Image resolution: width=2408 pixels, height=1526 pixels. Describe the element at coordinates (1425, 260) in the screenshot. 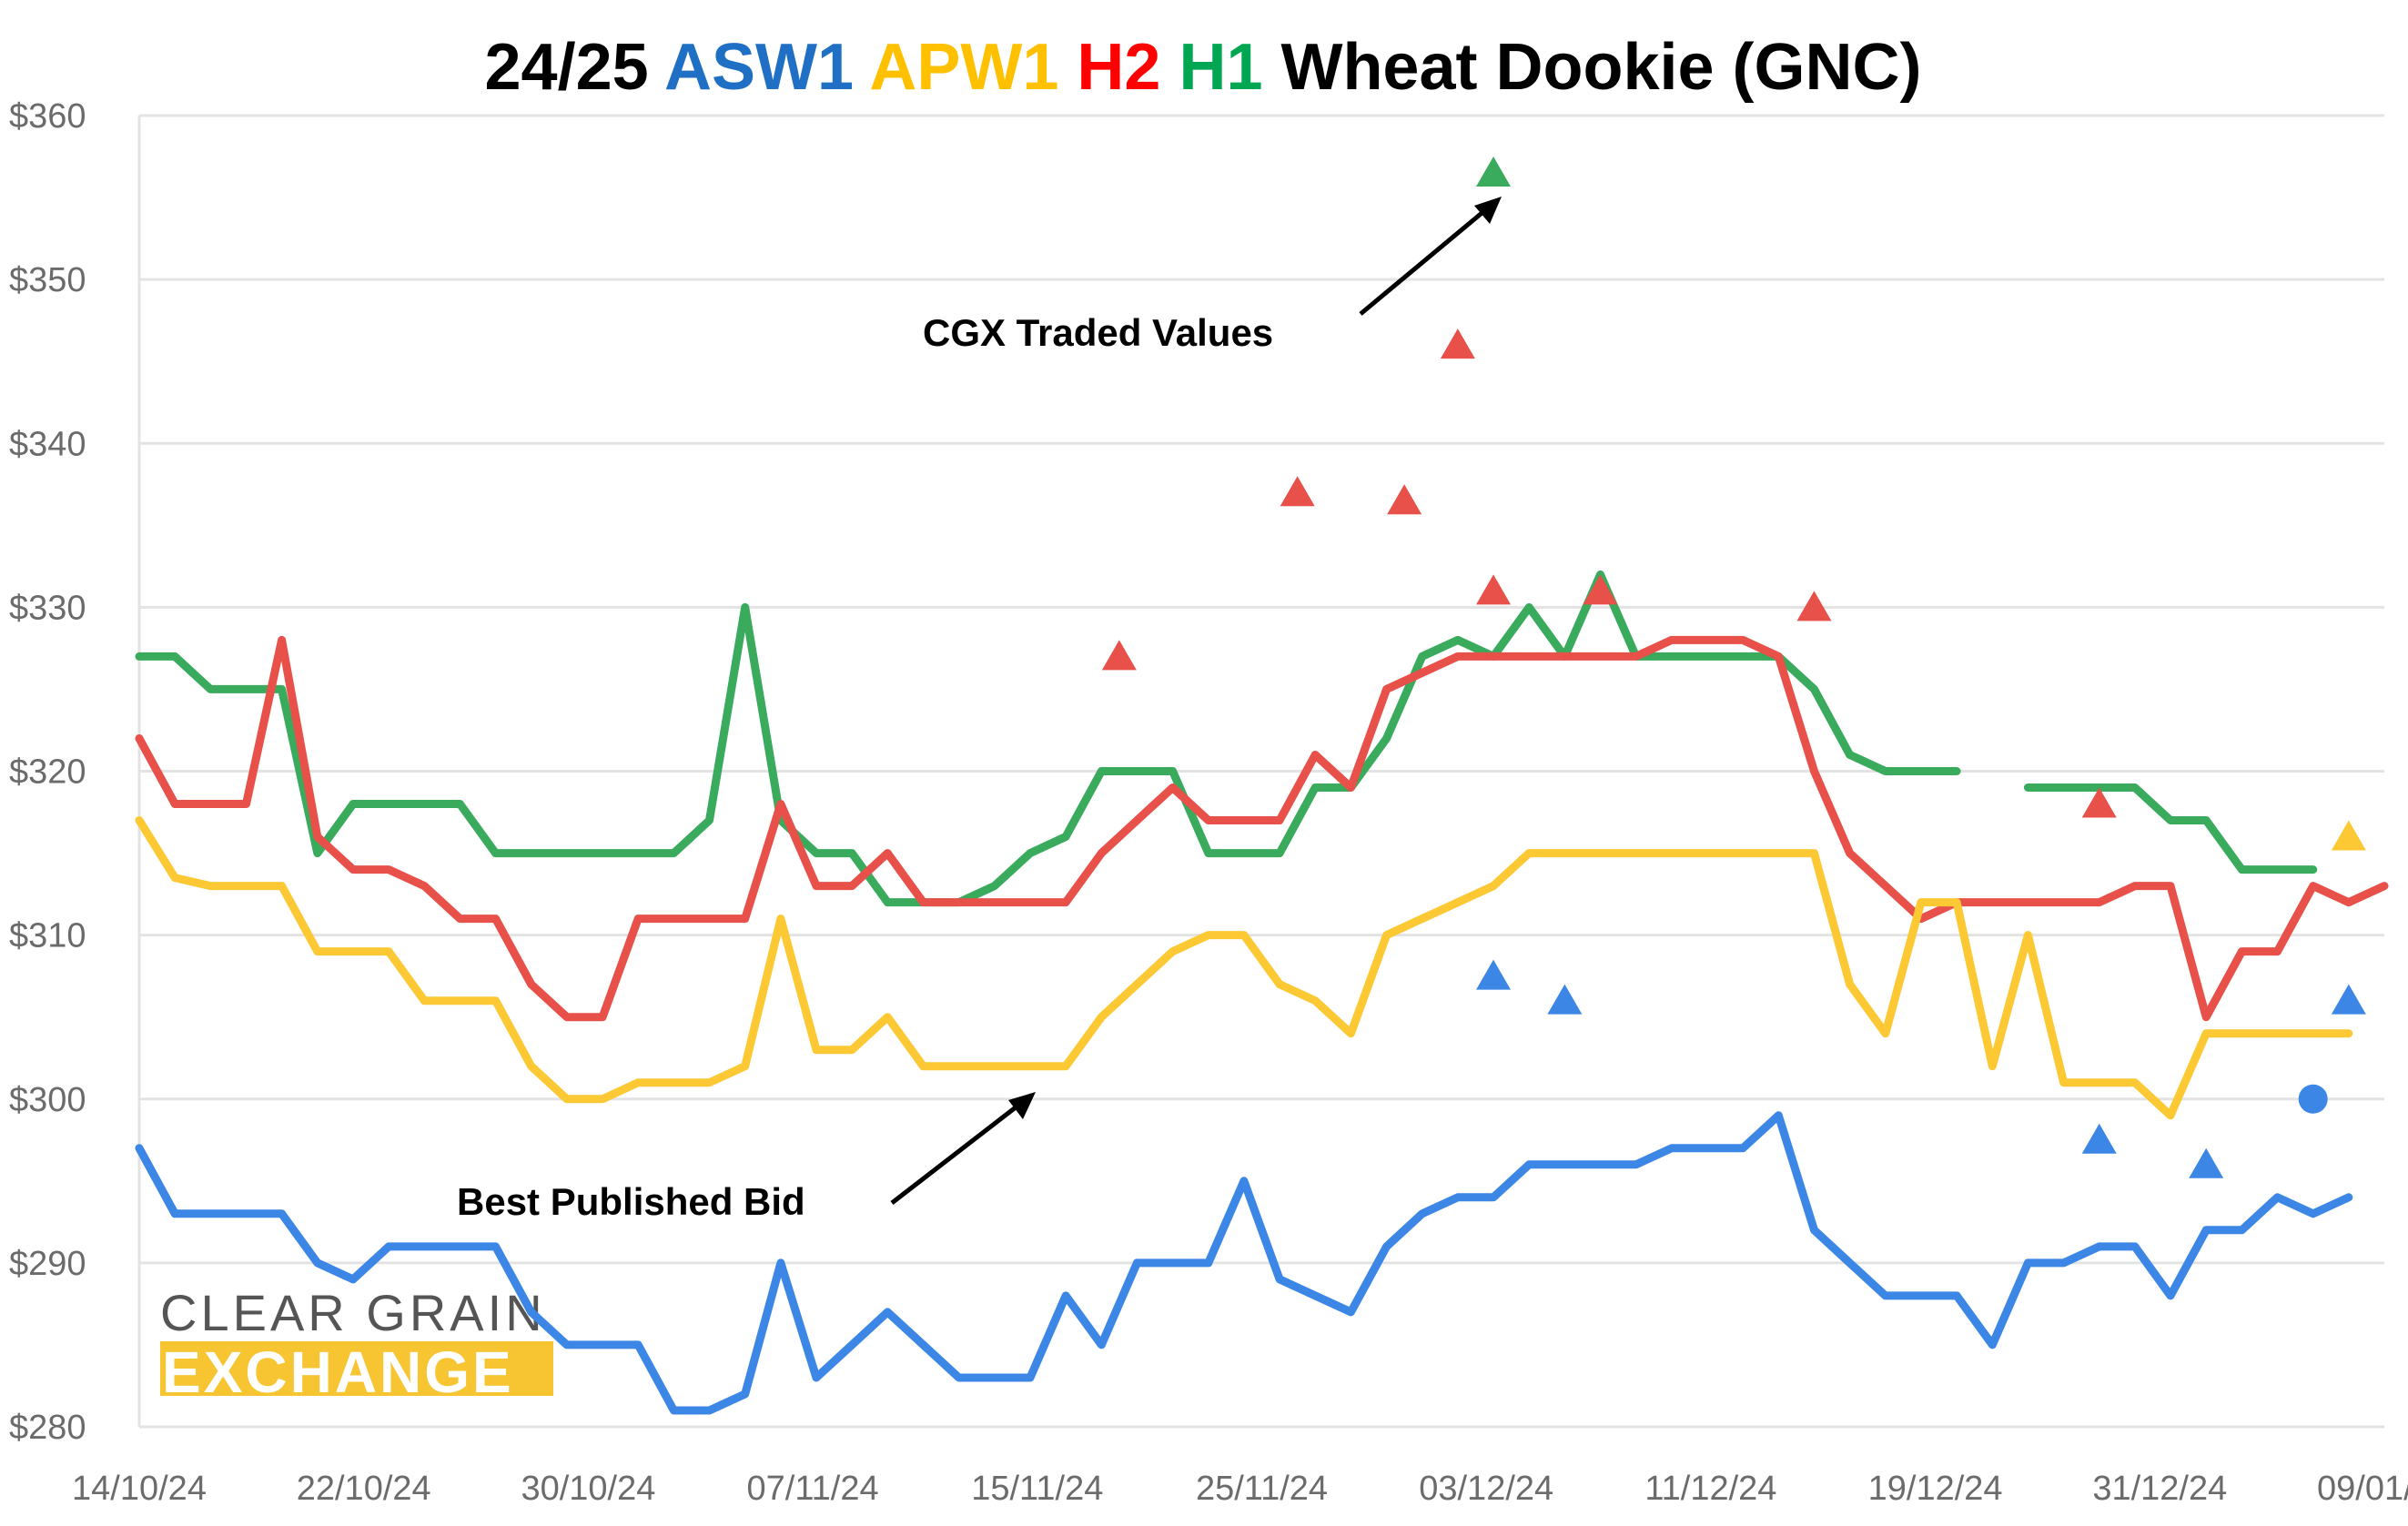

I see `annotation-arrow-cgx` at that location.